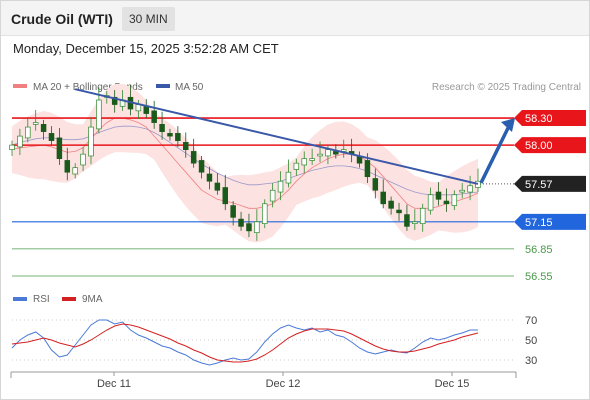  Describe the element at coordinates (69, 299) in the screenshot. I see `rsi-ma-legend-swatch` at that location.